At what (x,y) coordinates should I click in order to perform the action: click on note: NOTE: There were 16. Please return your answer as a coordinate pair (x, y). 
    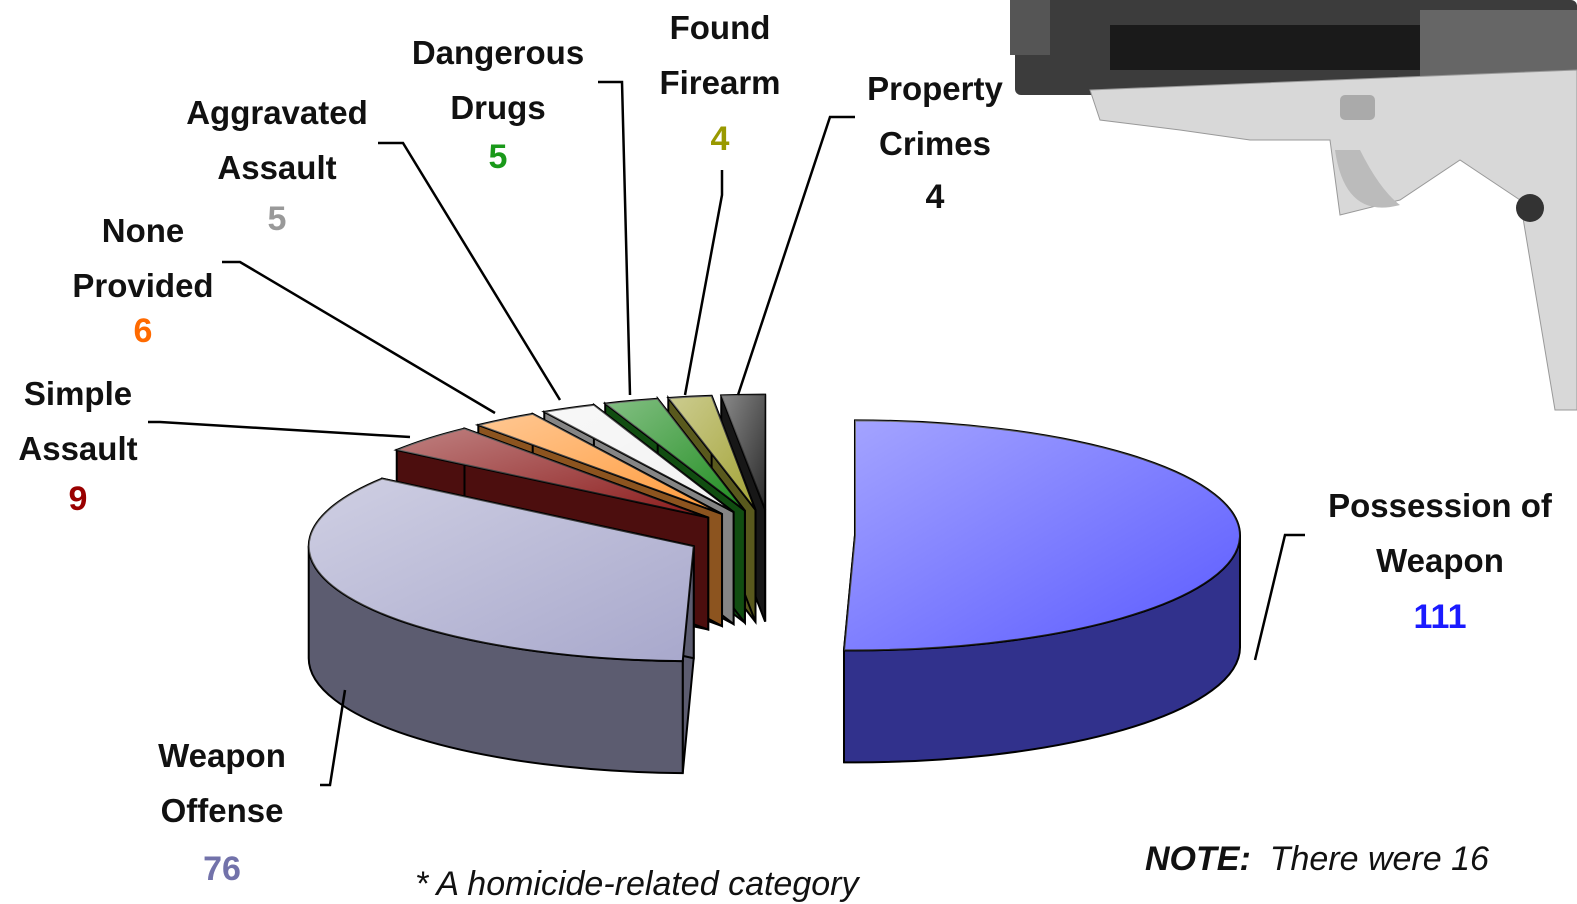
    Looking at the image, I should click on (1317, 859).